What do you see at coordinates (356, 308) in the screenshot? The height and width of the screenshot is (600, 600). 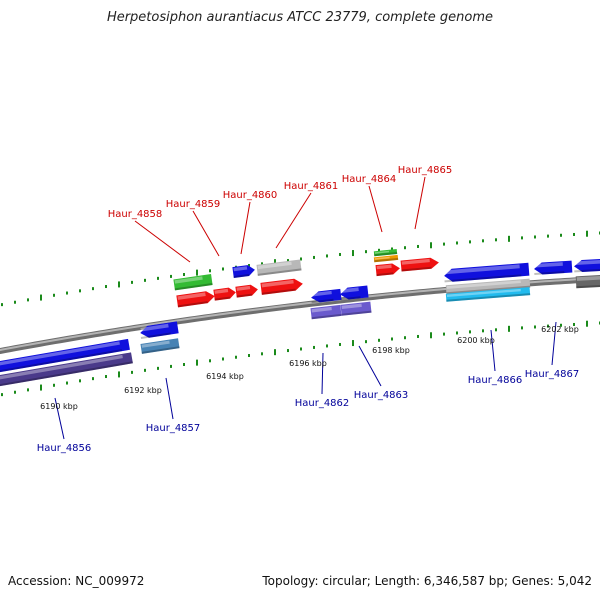 I see `gene-haur-4863-b` at bounding box center [356, 308].